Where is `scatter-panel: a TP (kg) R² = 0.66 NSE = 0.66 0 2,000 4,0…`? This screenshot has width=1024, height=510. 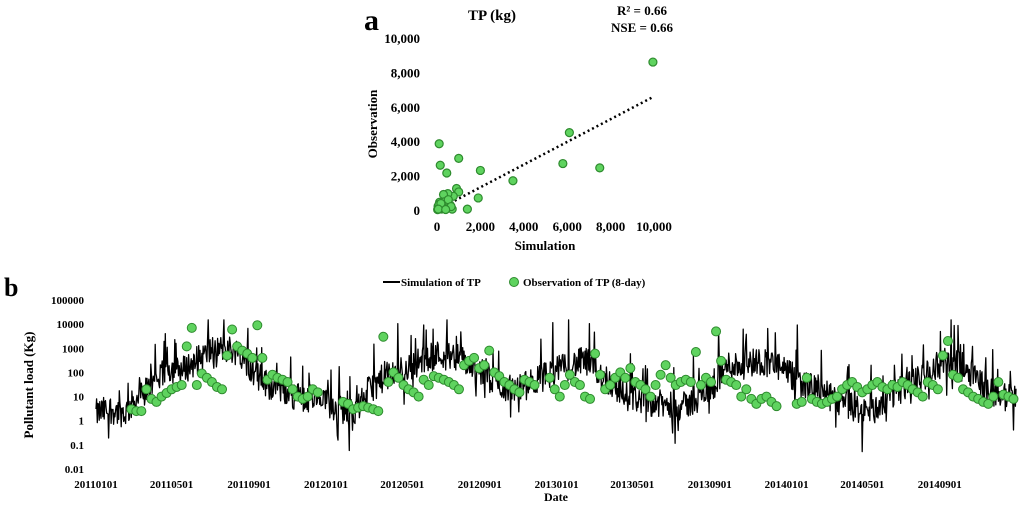
scatter-panel: a TP (kg) R² = 0.66 NSE = 0.66 0 2,000 4,0… is located at coordinates (518, 128).